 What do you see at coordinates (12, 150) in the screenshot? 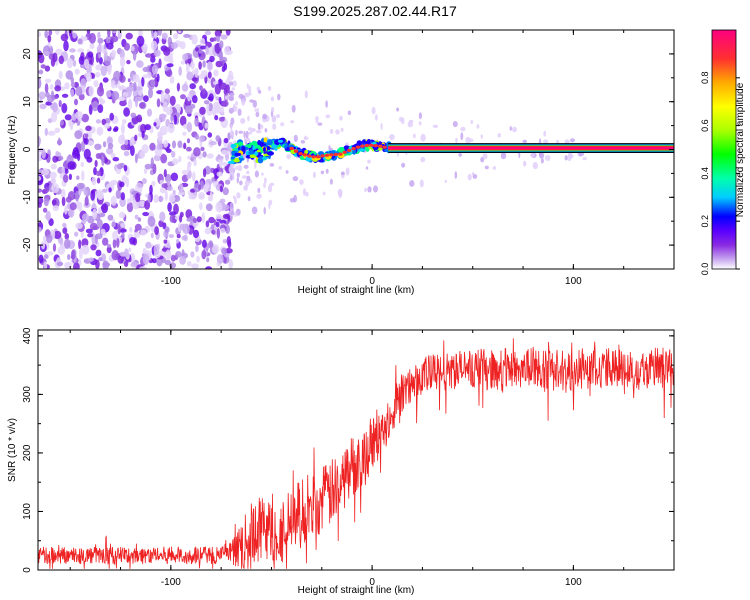
I see `spectrogram-ylabel: Frequency (Hz)` at bounding box center [12, 150].